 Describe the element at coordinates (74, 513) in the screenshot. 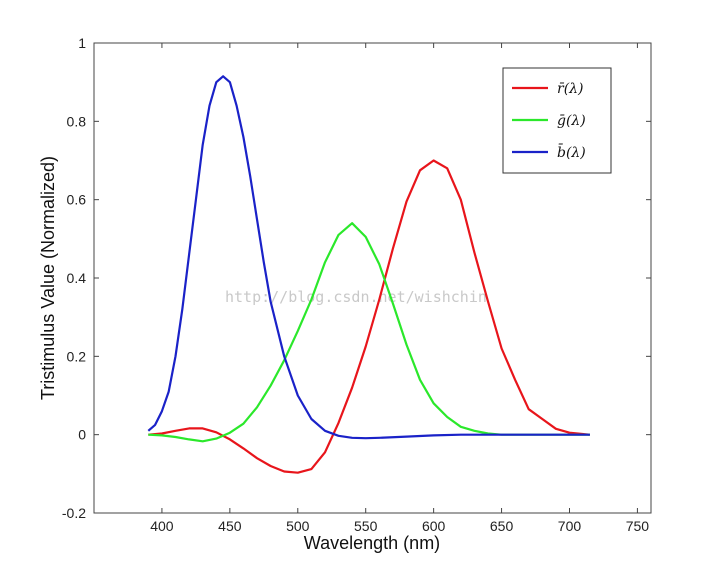

I see `y-tick-label: -0.2` at that location.